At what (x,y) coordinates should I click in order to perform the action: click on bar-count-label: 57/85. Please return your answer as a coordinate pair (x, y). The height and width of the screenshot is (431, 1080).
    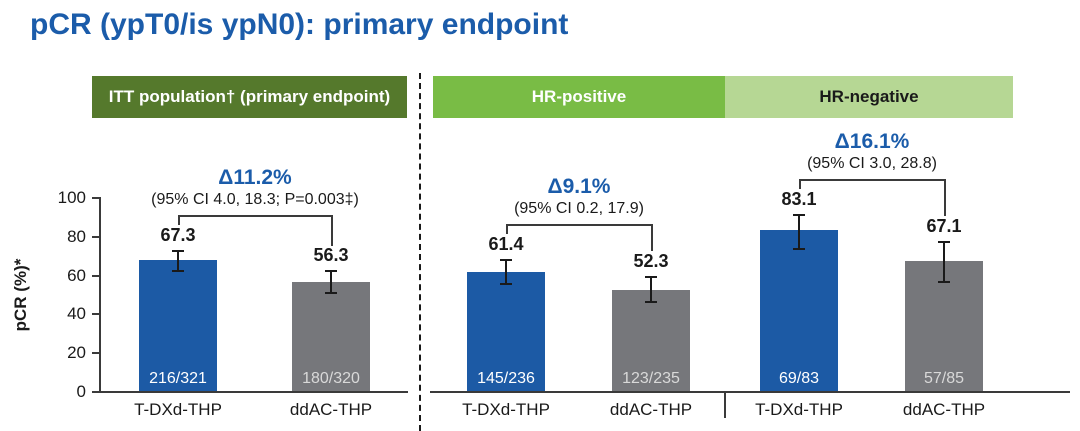
    Looking at the image, I should click on (944, 378).